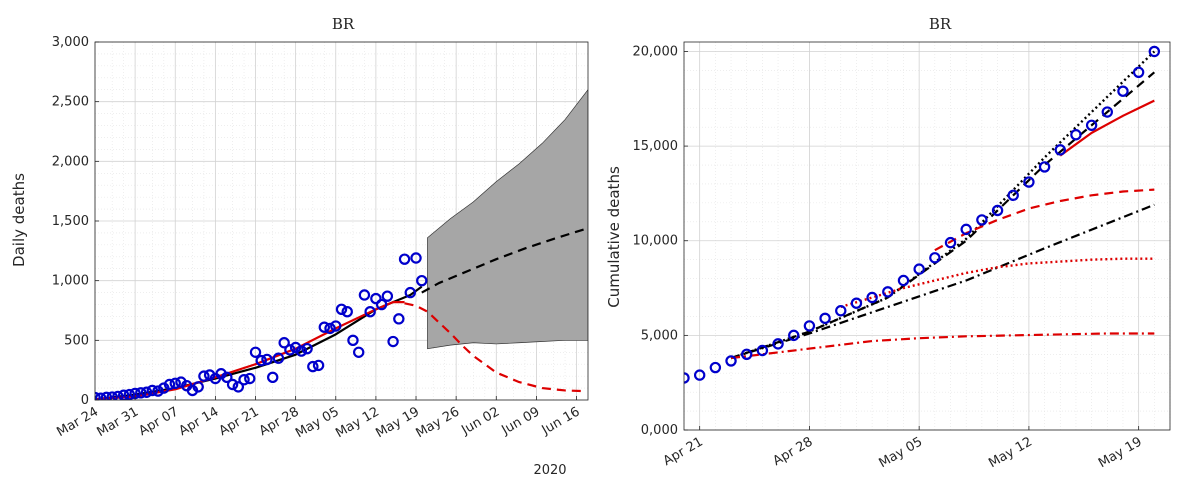  I want to click on y-tick-label: 2,500, so click(70, 102).